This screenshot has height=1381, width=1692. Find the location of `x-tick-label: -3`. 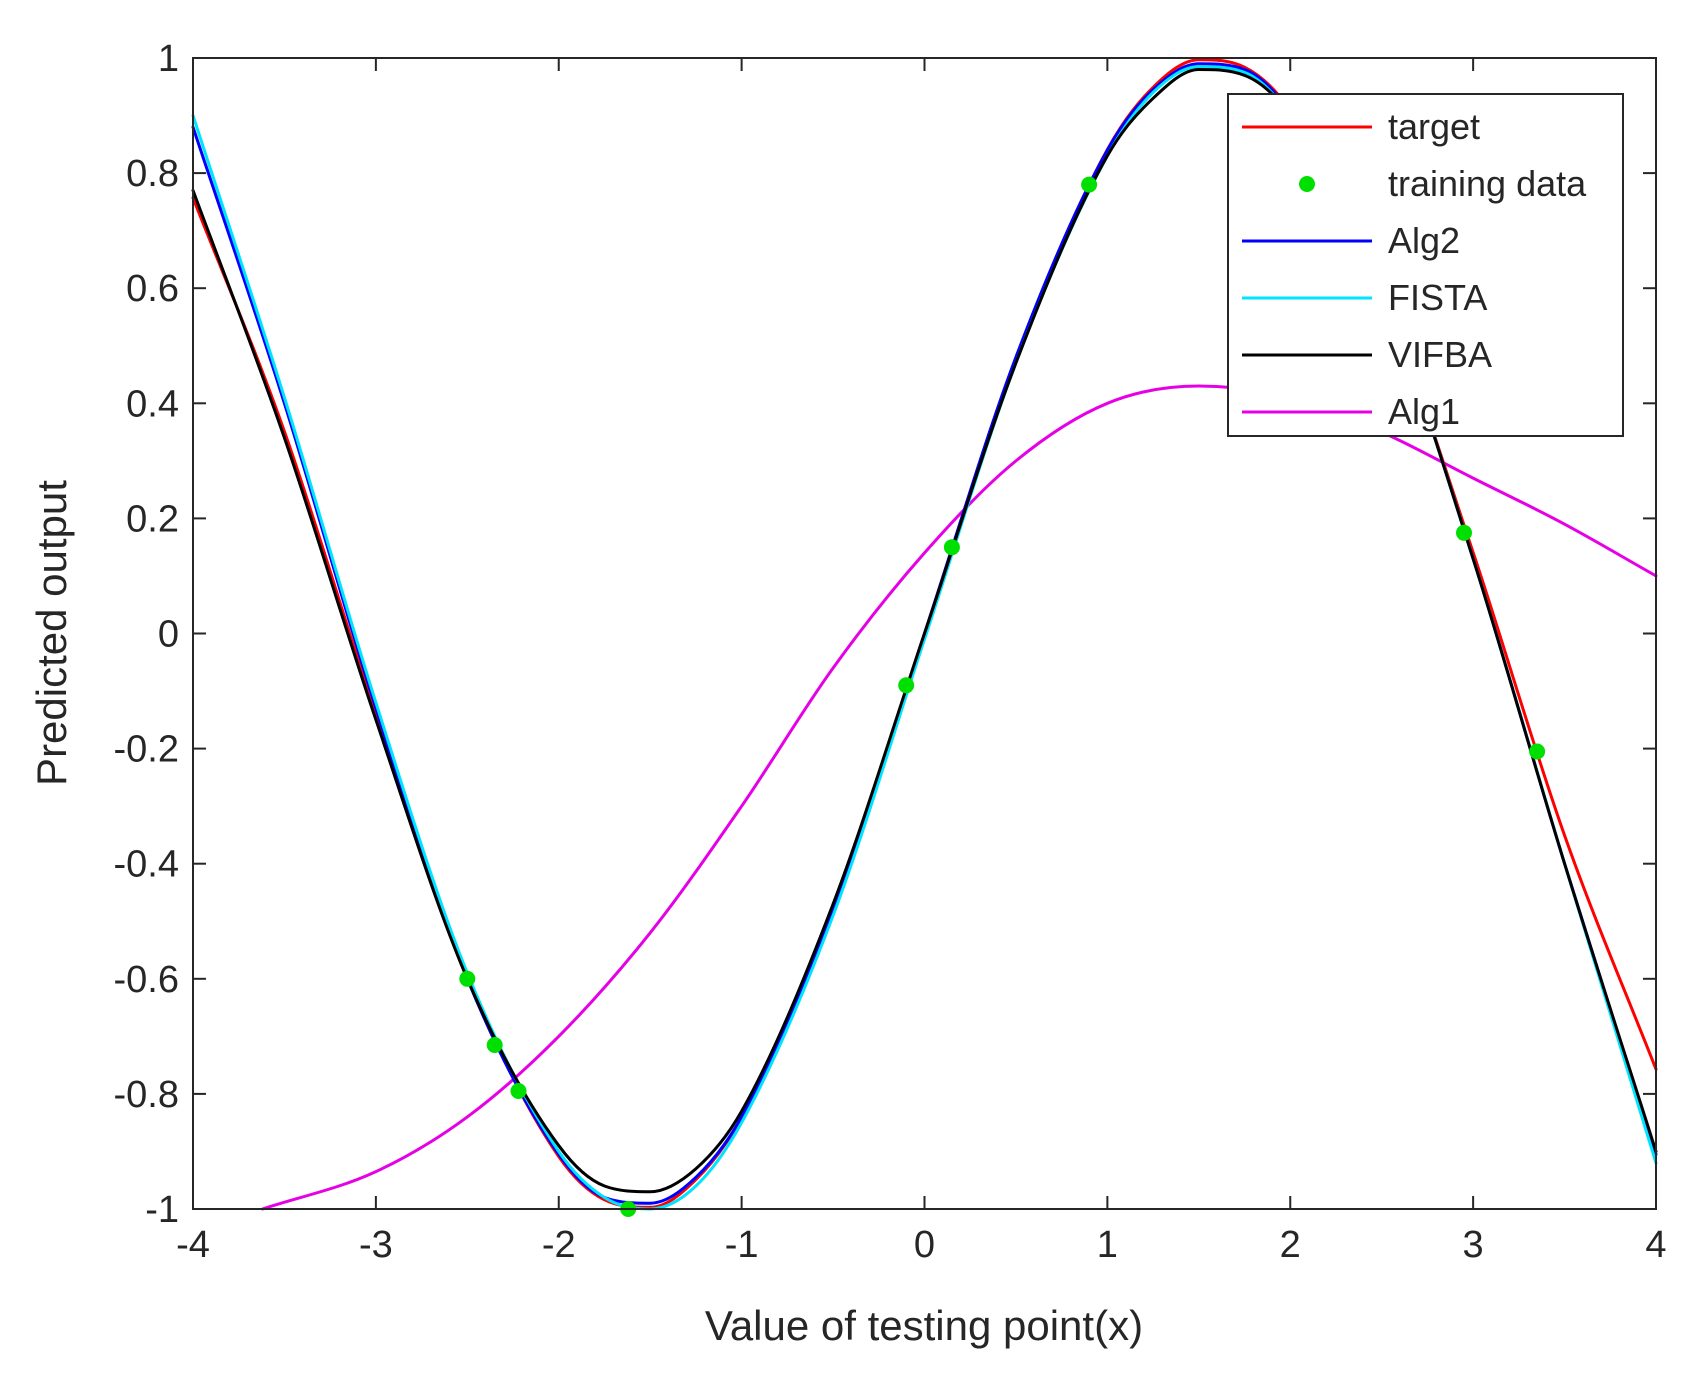

x-tick-label: -3 is located at coordinates (376, 1245).